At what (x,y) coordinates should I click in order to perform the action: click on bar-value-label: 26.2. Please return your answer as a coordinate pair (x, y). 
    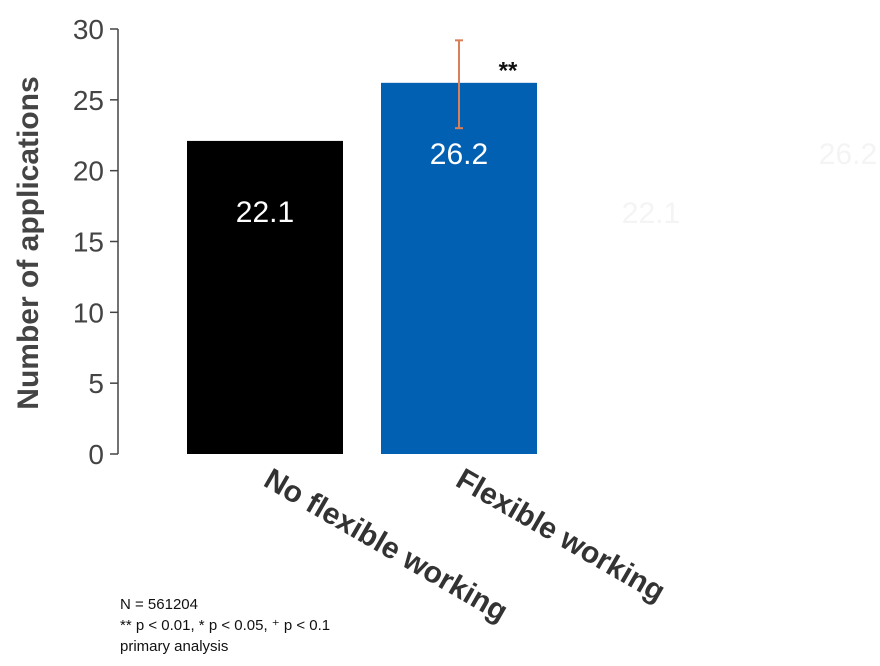
    Looking at the image, I should click on (459, 154).